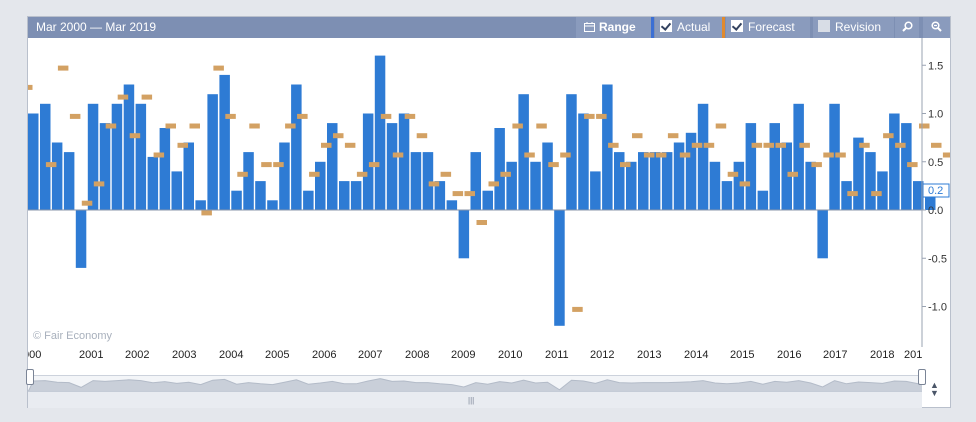  I want to click on actual-checkbox, so click(666, 26).